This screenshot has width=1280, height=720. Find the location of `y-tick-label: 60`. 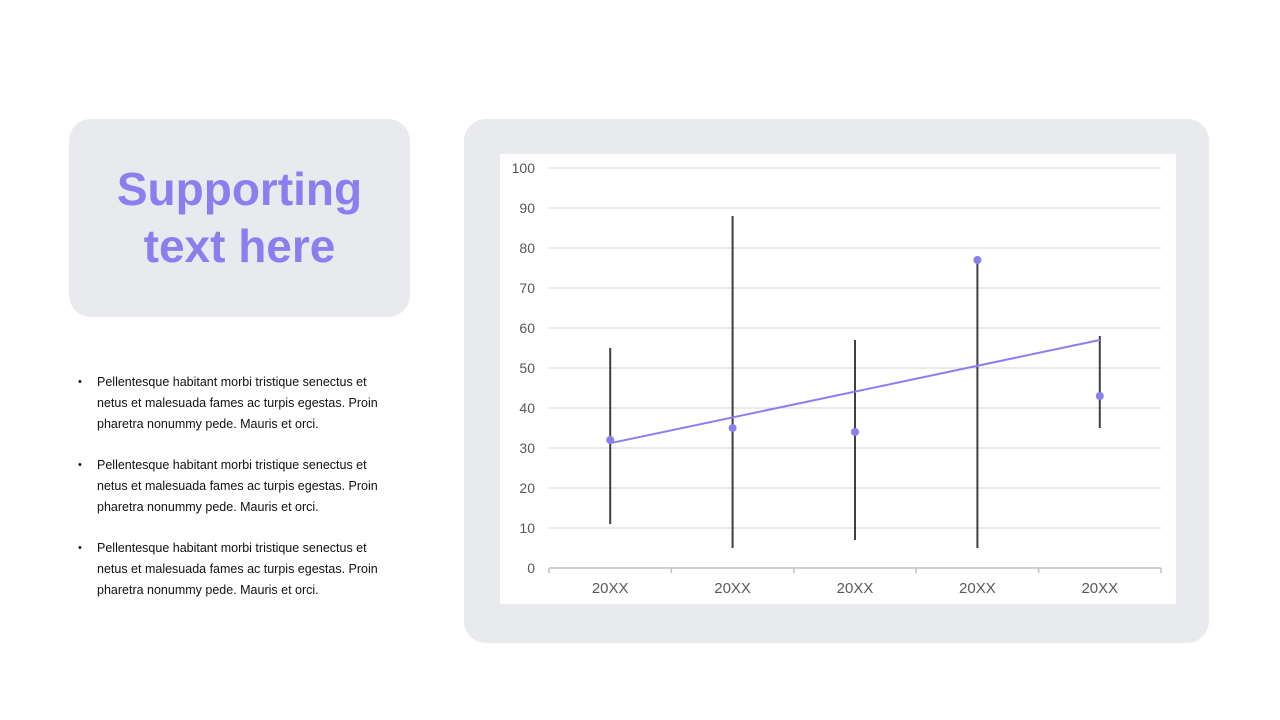

y-tick-label: 60 is located at coordinates (527, 328).